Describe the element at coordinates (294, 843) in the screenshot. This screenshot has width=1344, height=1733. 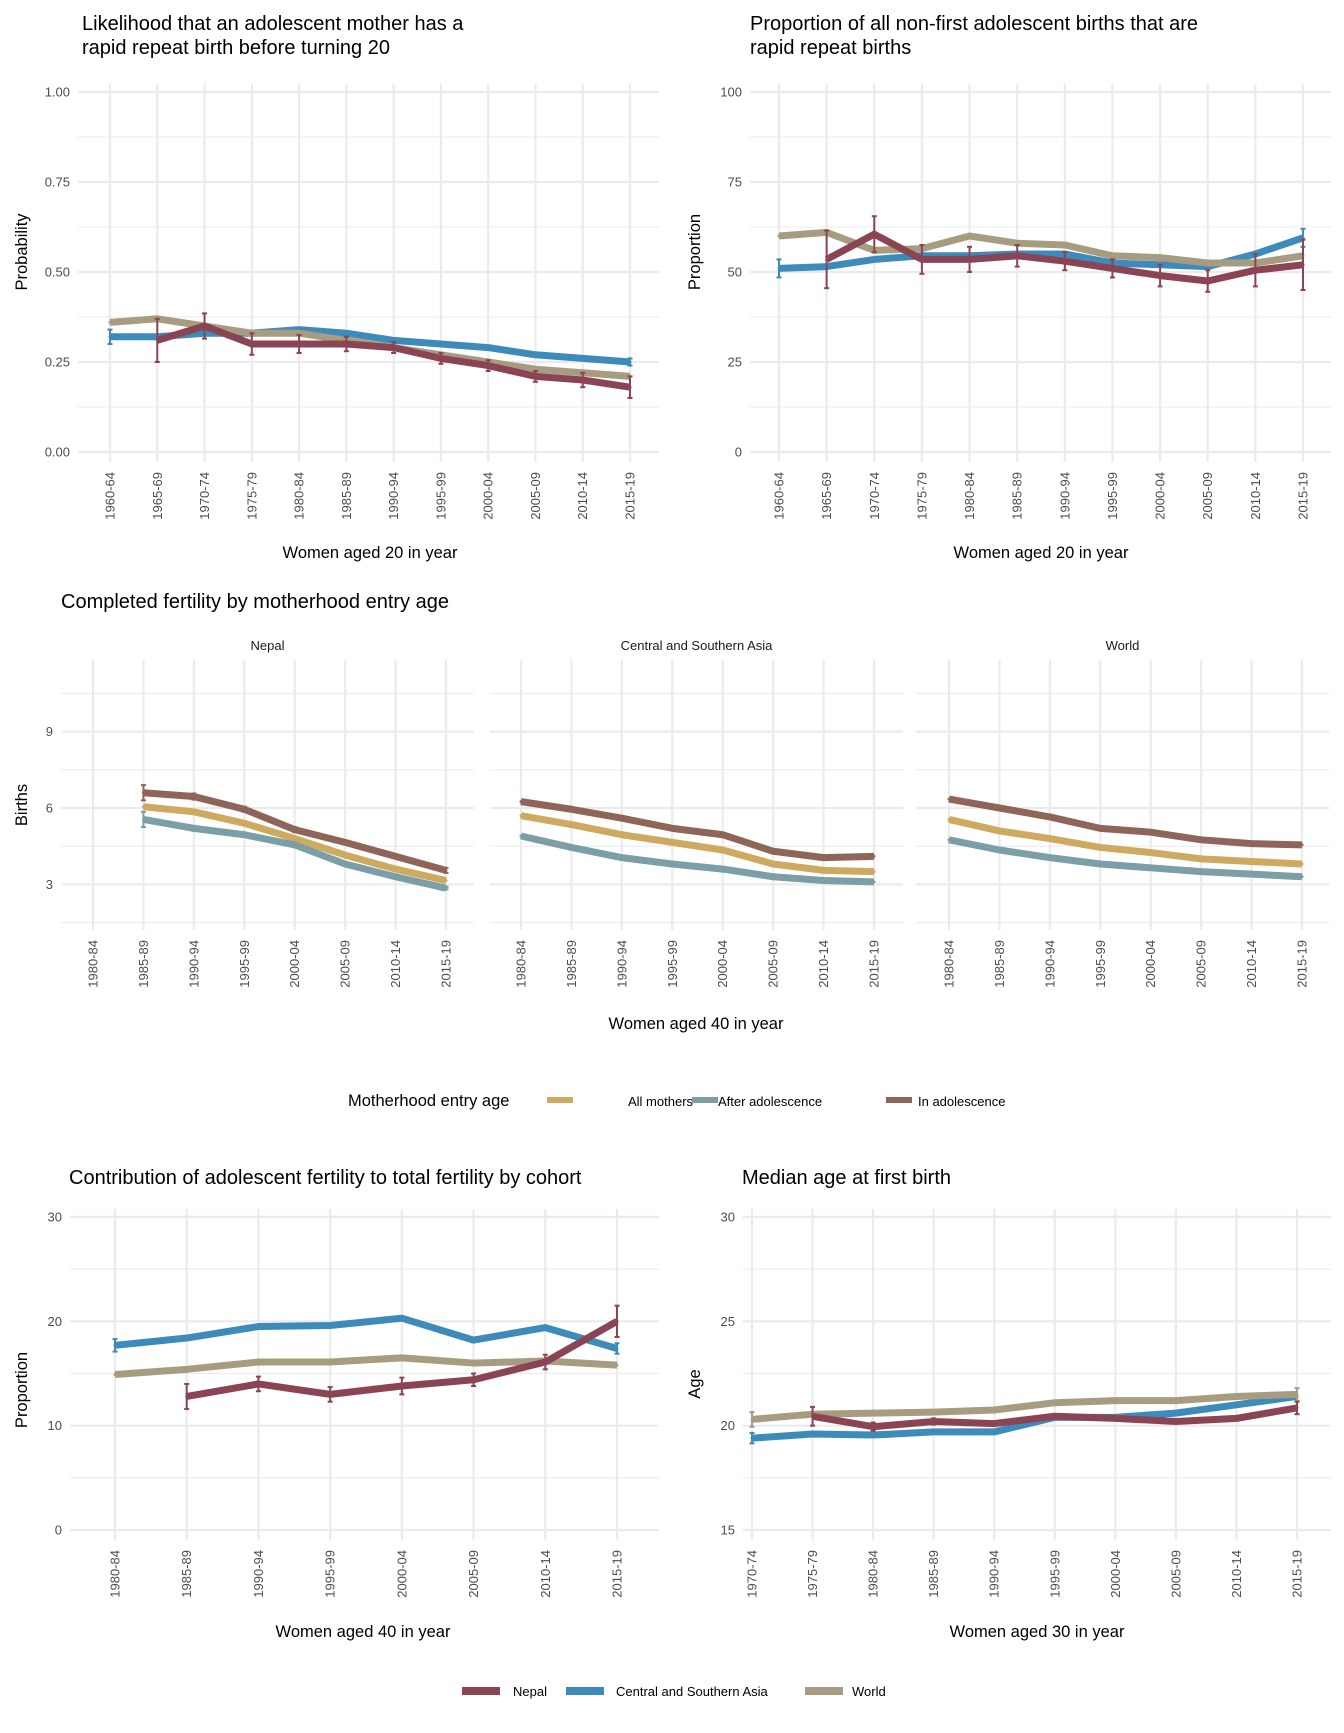
I see `series-all_mothers` at that location.